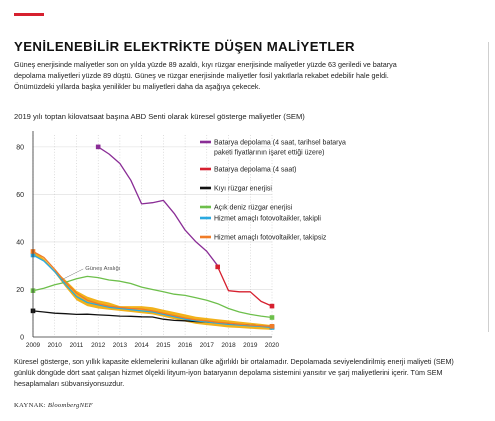 Image resolution: width=495 pixels, height=421 pixels. Describe the element at coordinates (255, 169) in the screenshot. I see `legend-label: Batarya depolama (4 saat)` at that location.